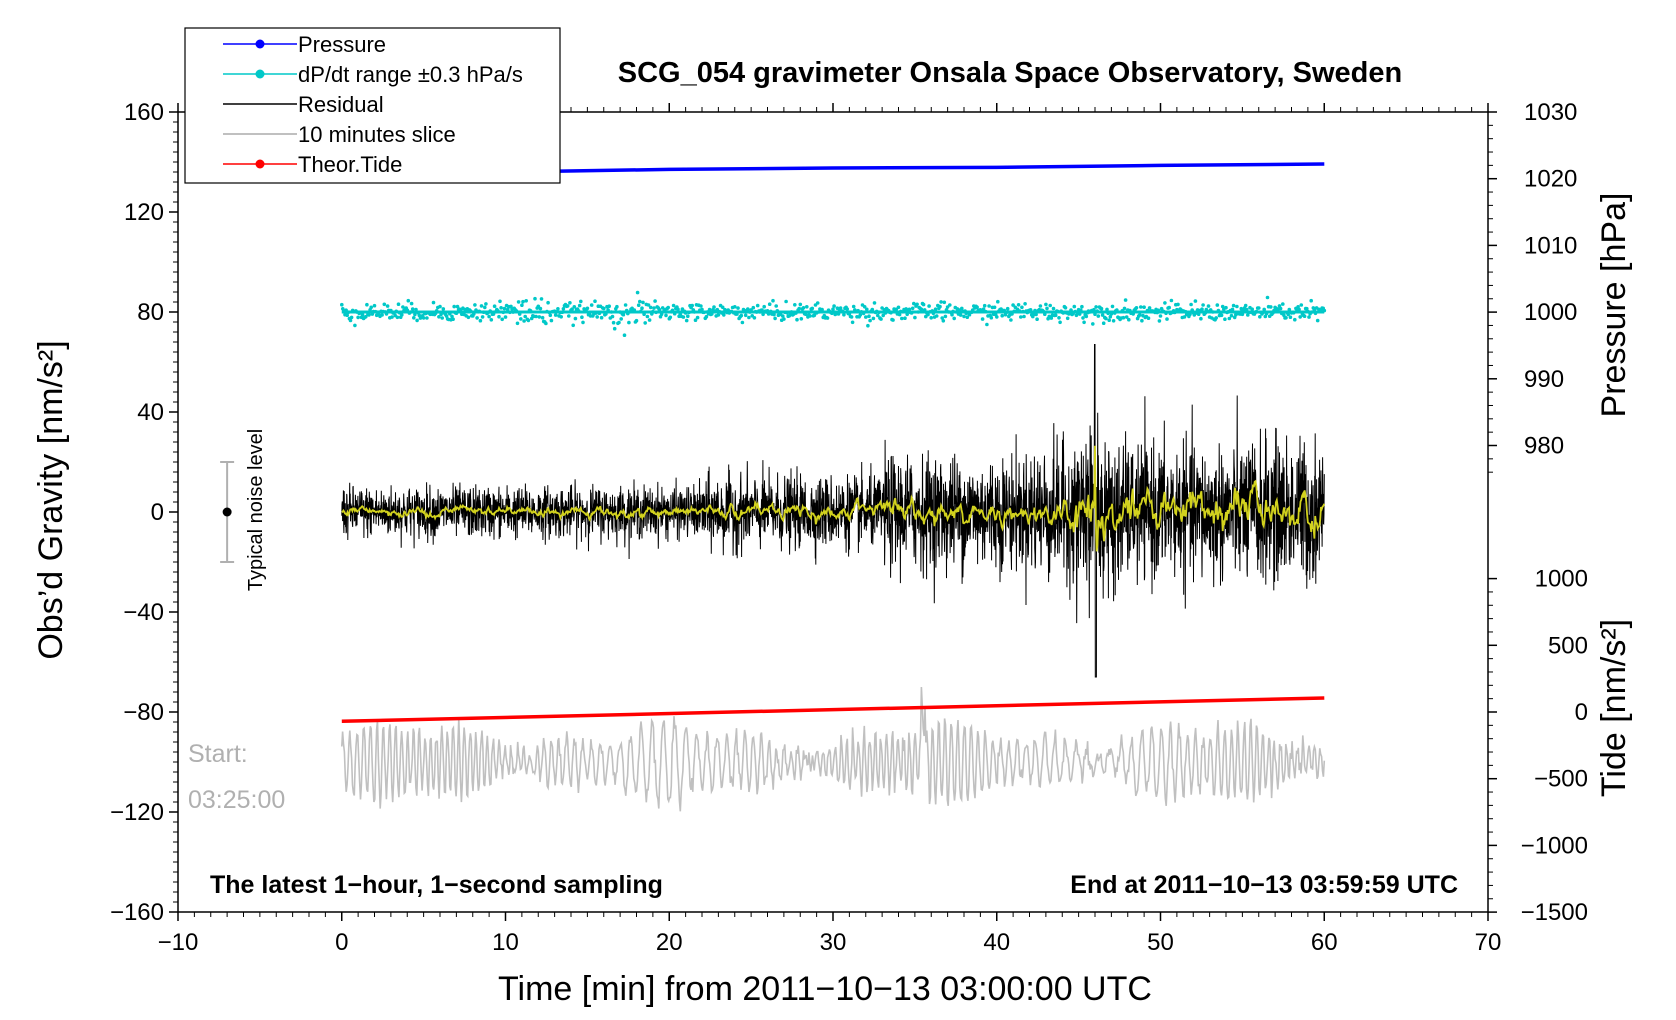 The height and width of the screenshot is (1020, 1676). Describe the element at coordinates (304, 44) in the screenshot. I see `legend-item: Pressure` at that location.